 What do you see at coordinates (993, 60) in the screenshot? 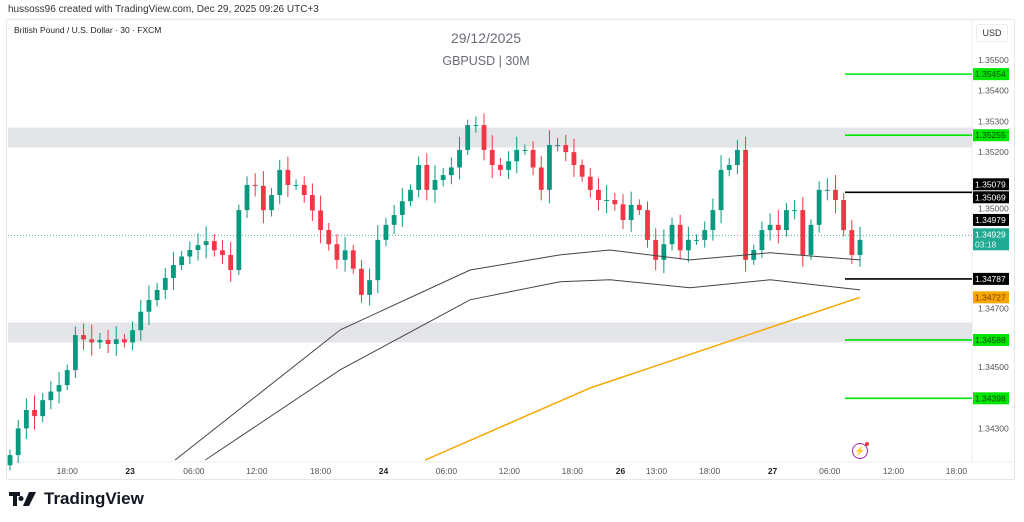
I see `price-tick-label: 1.35500` at bounding box center [993, 60].